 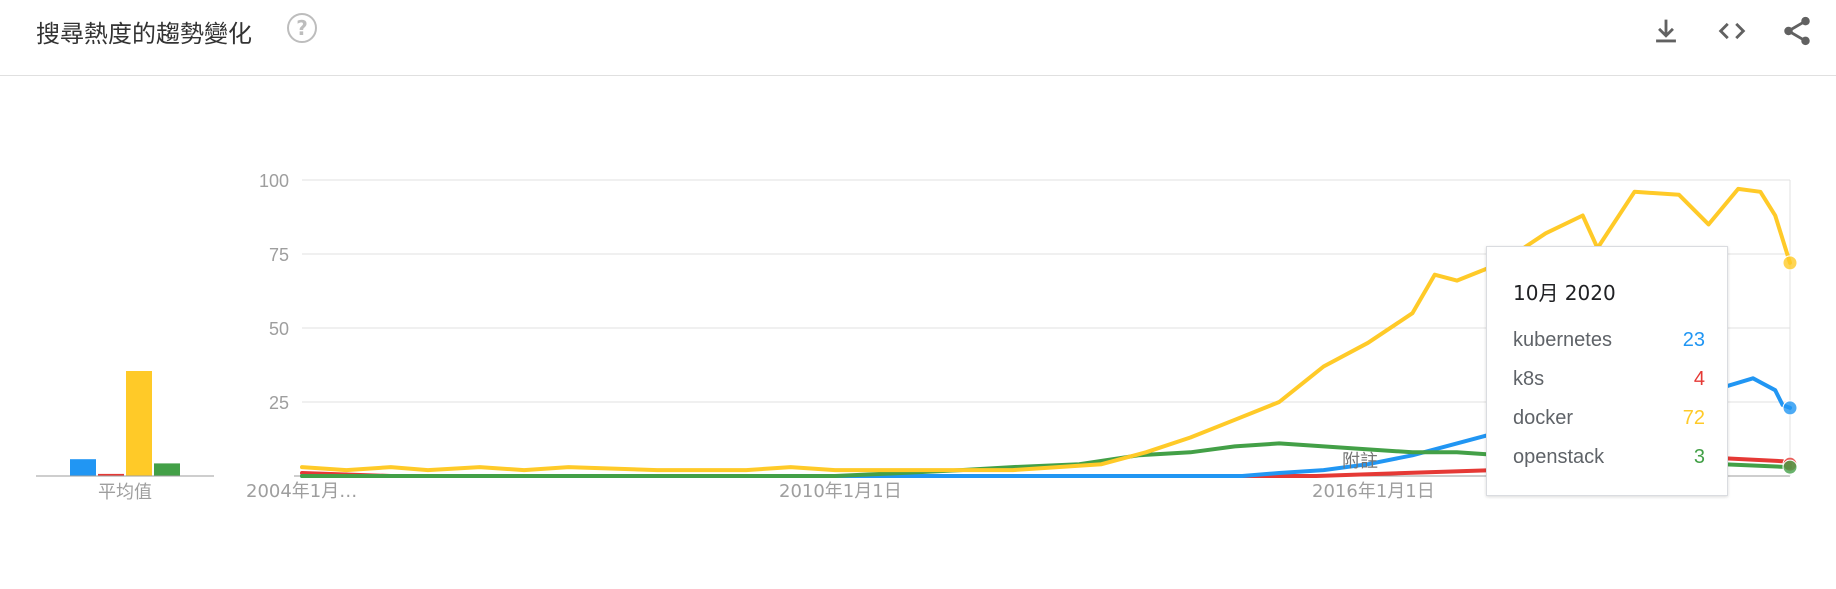 I want to click on tooltip-date: 10月 2020, so click(x=1564, y=293).